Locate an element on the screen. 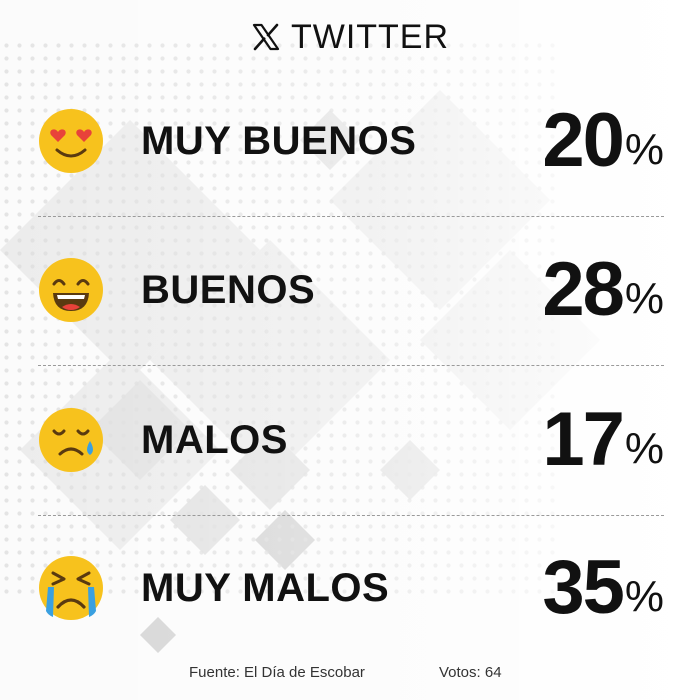 The width and height of the screenshot is (700, 700). row-label: MALOS is located at coordinates (214, 440).